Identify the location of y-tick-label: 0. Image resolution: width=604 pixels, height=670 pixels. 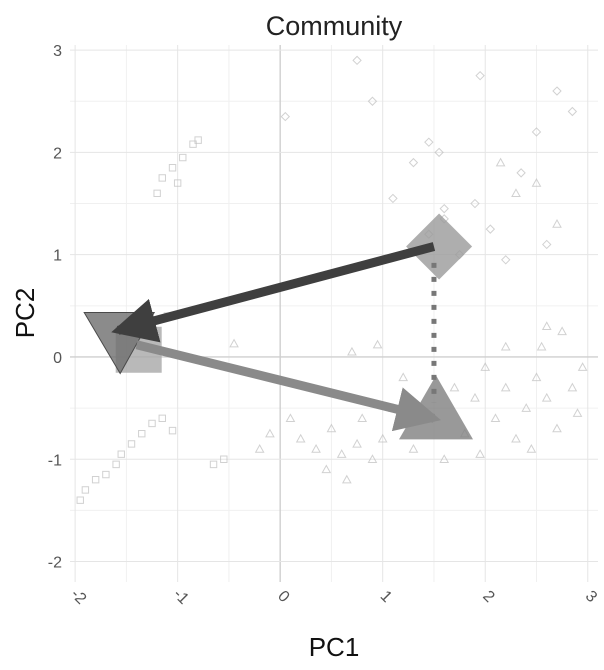
(57, 358).